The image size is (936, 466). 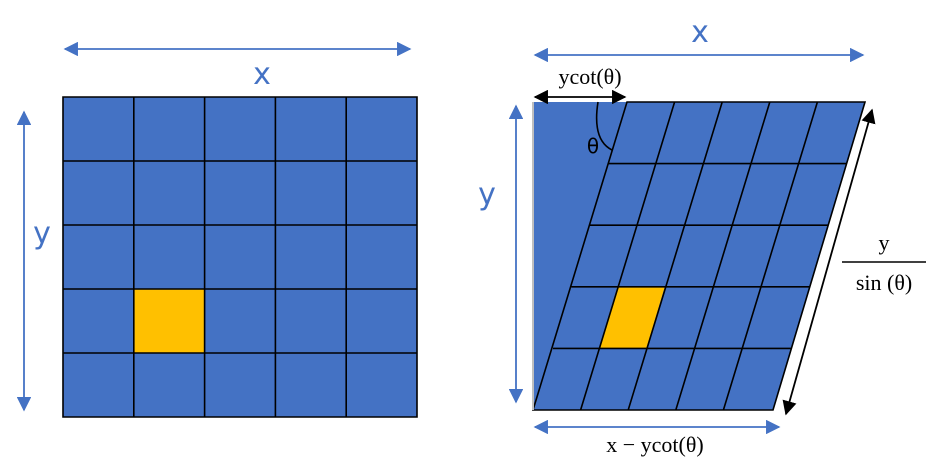 What do you see at coordinates (884, 242) in the screenshot?
I see `slant-numerator: y` at bounding box center [884, 242].